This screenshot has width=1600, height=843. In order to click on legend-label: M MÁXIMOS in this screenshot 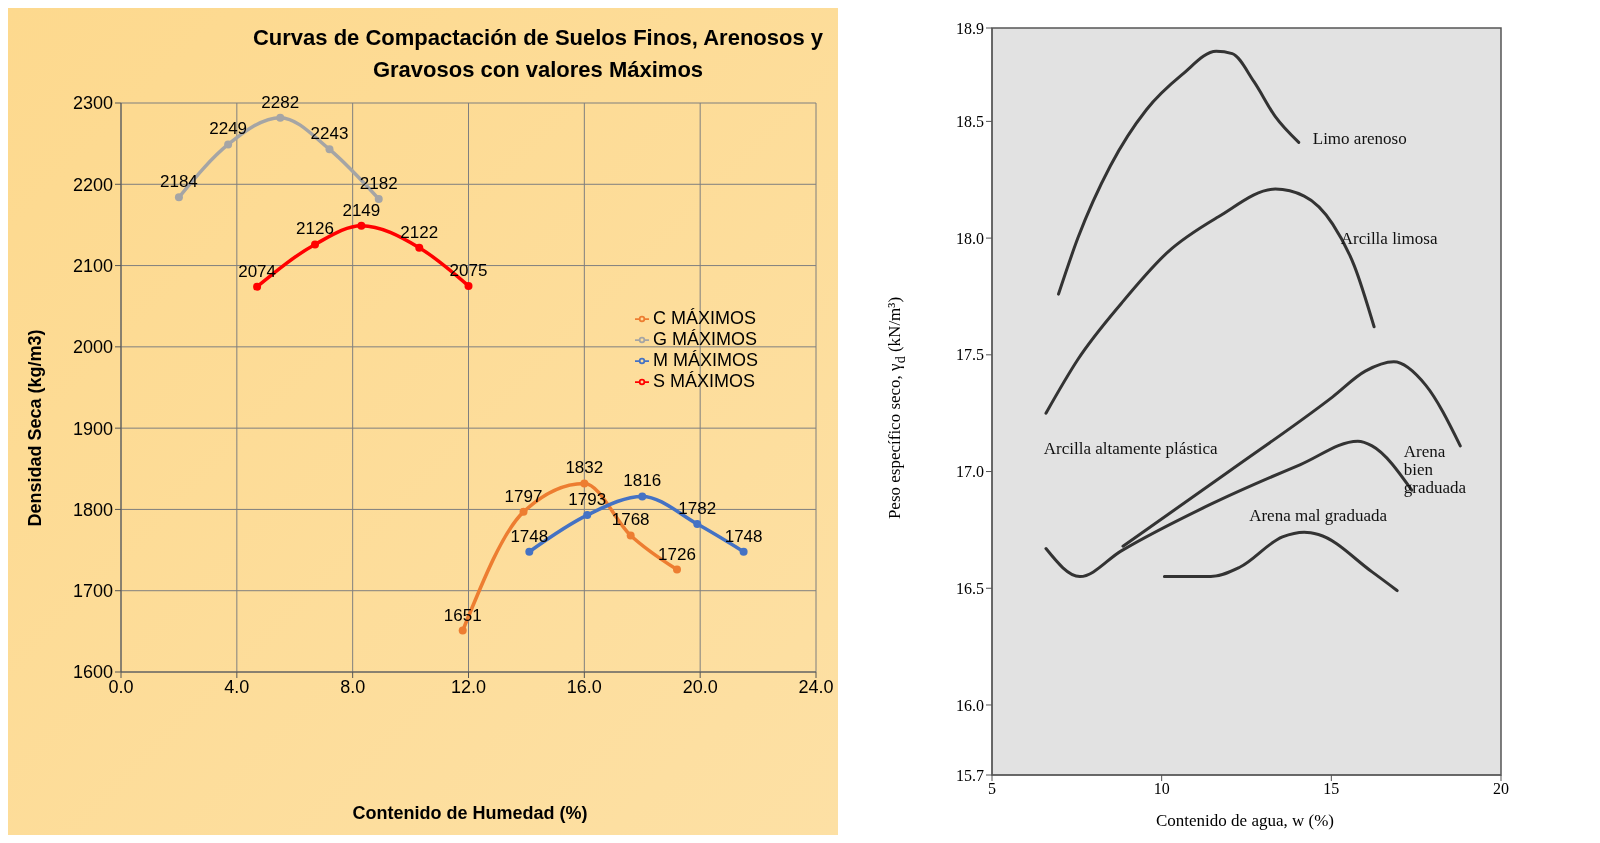, I will do `click(705, 360)`.